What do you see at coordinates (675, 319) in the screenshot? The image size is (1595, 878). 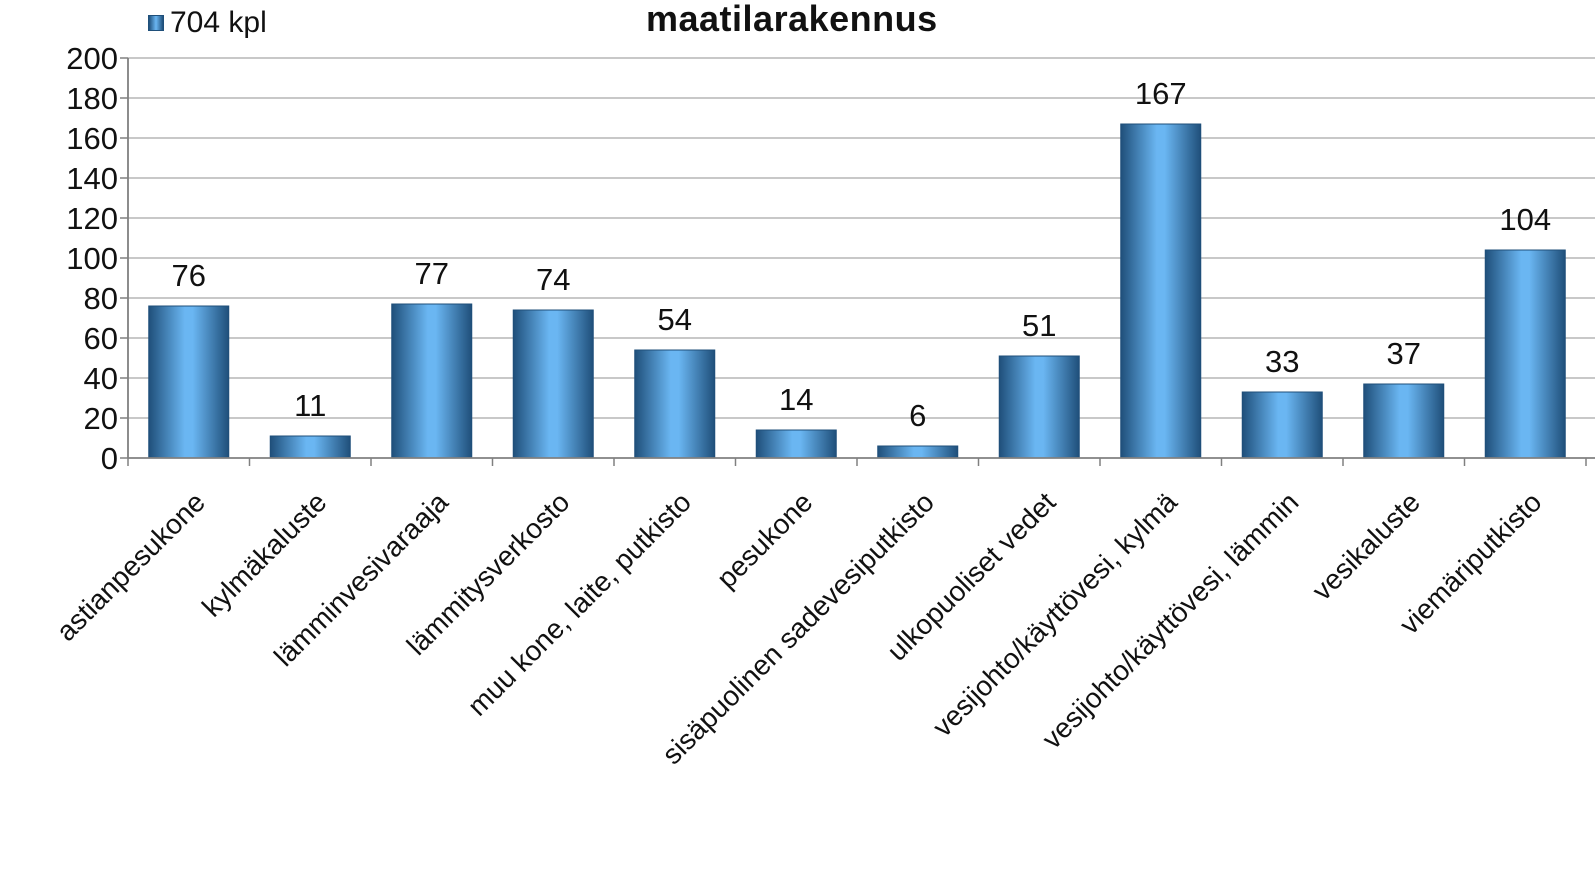 I see `data-label: 54` at bounding box center [675, 319].